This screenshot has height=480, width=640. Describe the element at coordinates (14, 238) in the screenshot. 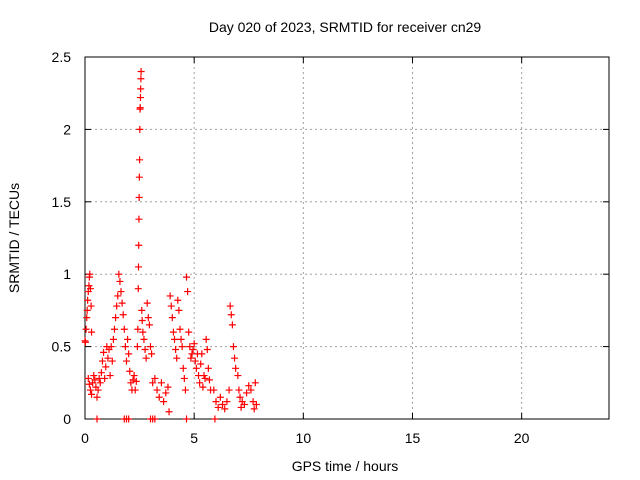

I see `y-axis-label: SRMTID / TECUs` at that location.